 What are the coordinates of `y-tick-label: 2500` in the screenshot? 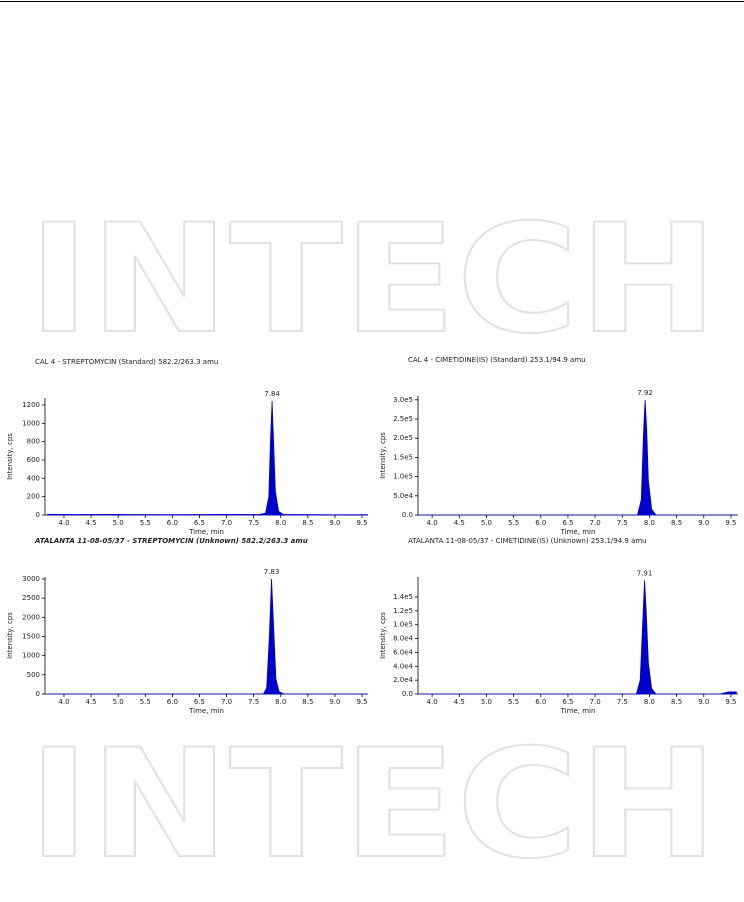 It's located at (31, 598).